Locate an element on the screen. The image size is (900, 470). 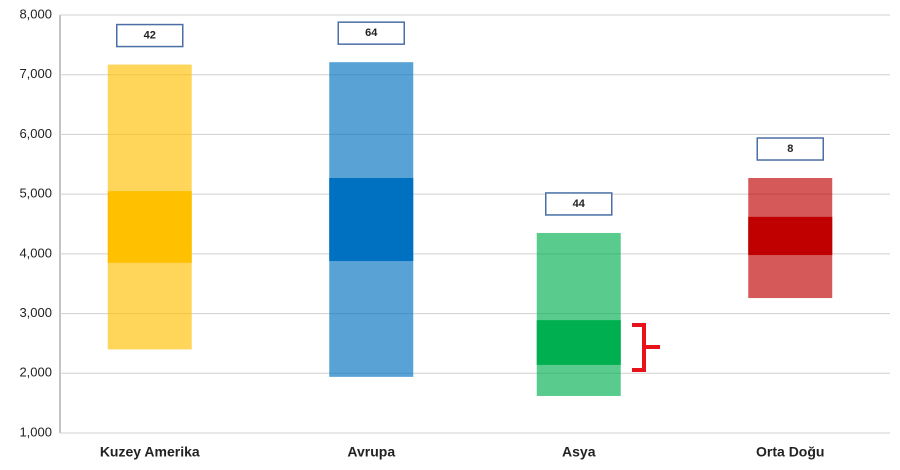
bracket-annotation is located at coordinates (646, 347).